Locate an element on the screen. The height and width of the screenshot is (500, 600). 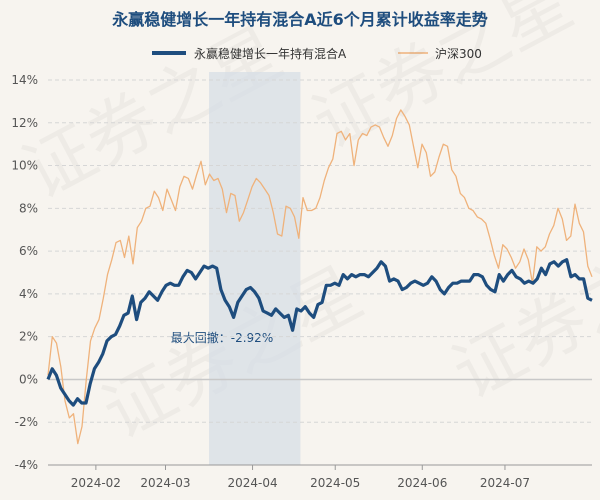
y-tick-label: 0% is located at coordinates (28, 379).